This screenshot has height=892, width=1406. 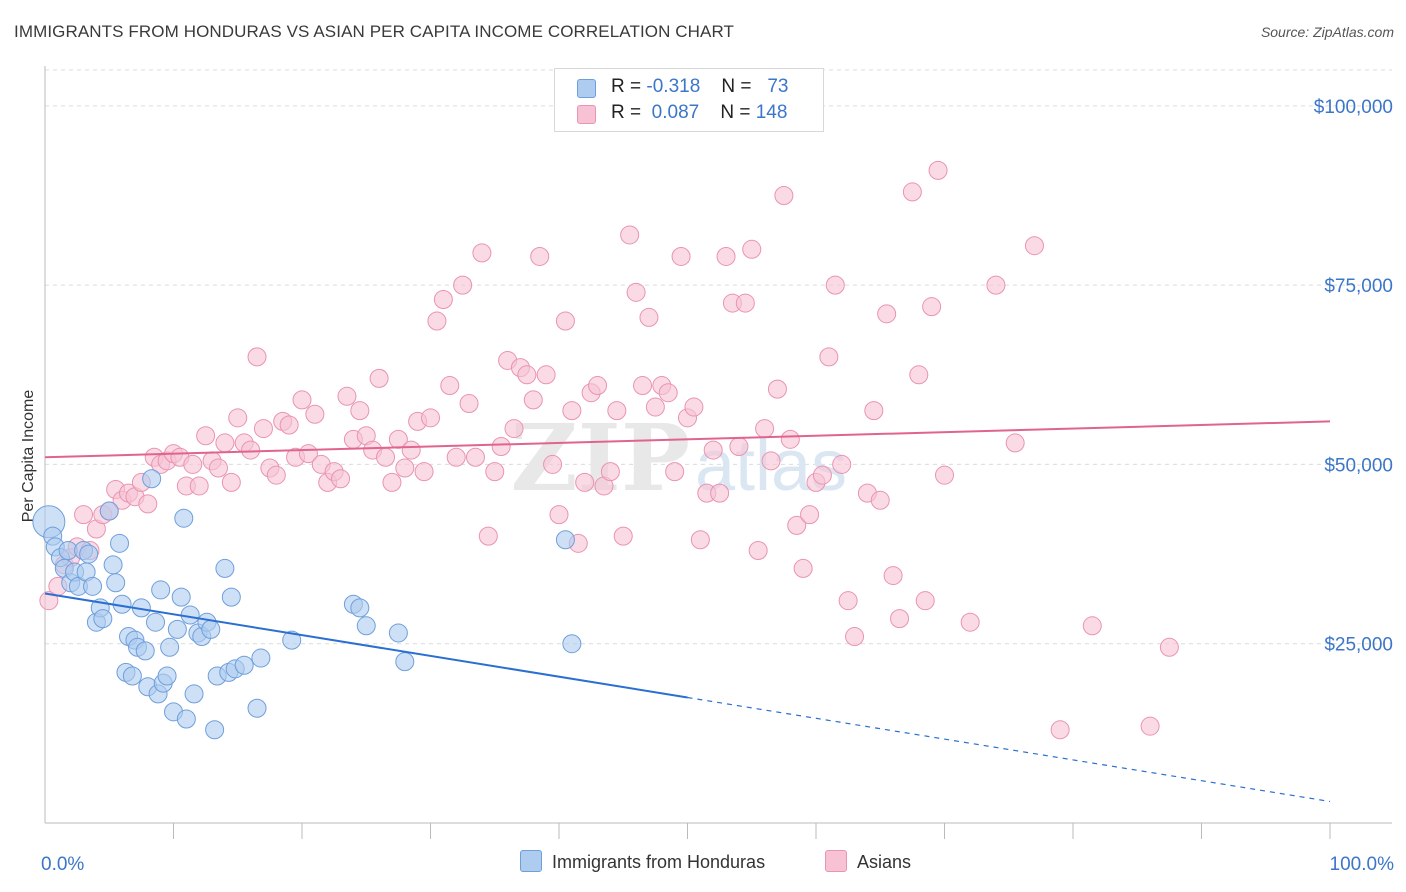 I want to click on source-label: Source: ZipAtlas.com, so click(x=1327, y=32).